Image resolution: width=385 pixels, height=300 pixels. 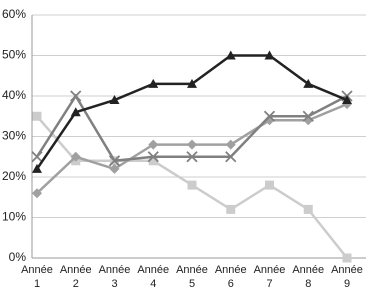 I want to click on x-tick-label: Année 7, so click(x=269, y=277).